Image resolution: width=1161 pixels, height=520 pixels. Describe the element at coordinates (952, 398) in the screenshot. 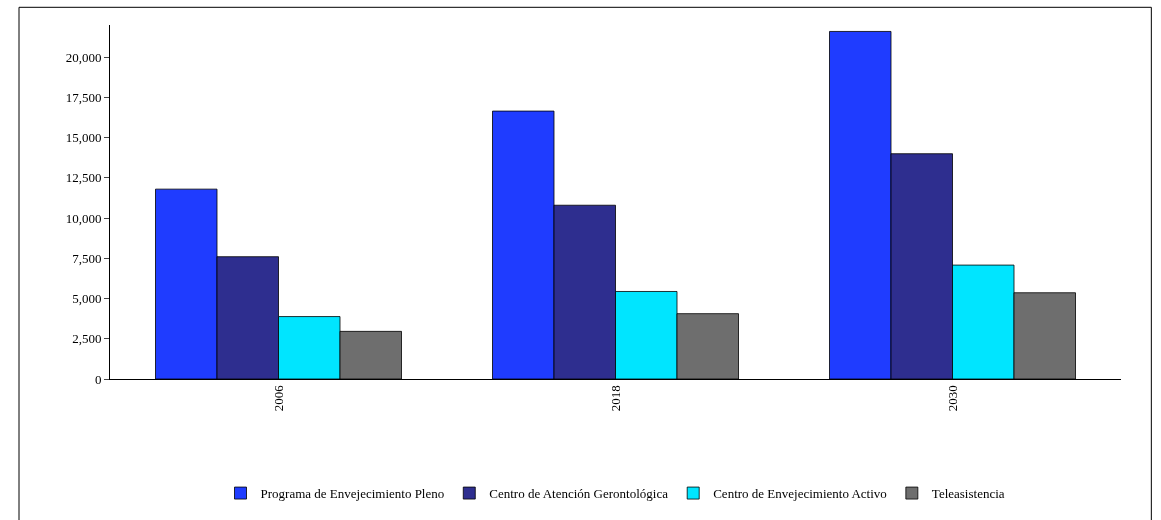

I see `x-tick-label: 2030` at that location.